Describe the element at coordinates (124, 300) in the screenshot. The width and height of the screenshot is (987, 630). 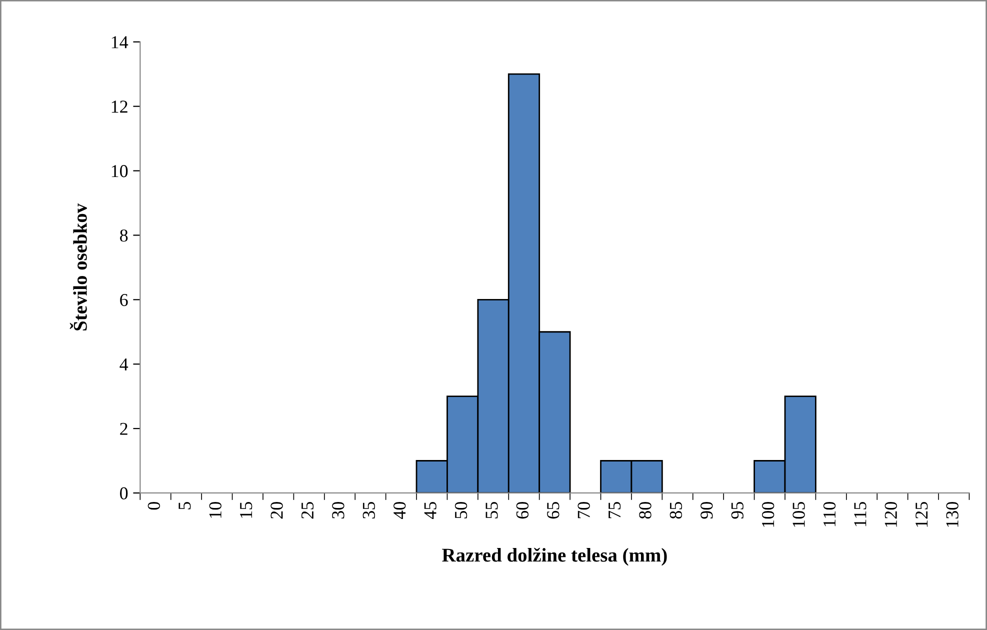
I see `y-tick-label: 6` at that location.